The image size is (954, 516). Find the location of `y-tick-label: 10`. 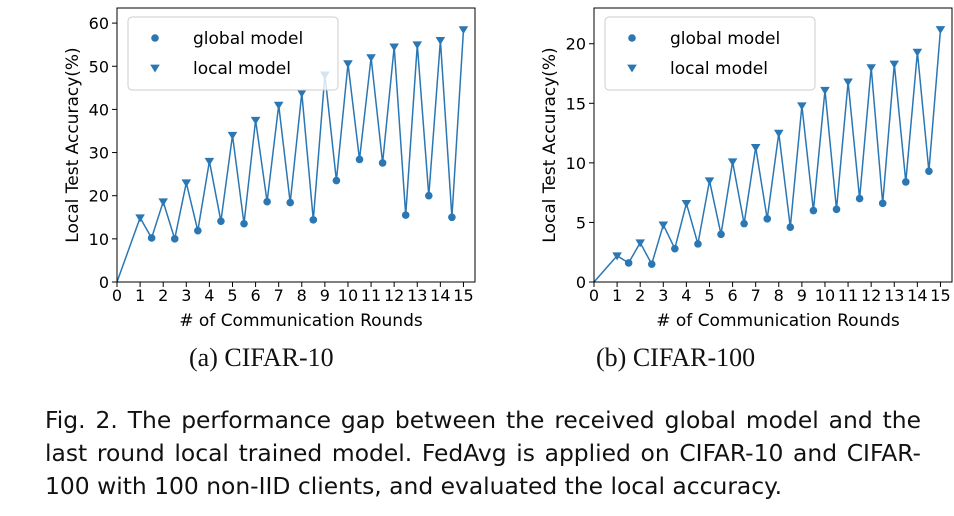

y-tick-label: 10 is located at coordinates (99, 239).